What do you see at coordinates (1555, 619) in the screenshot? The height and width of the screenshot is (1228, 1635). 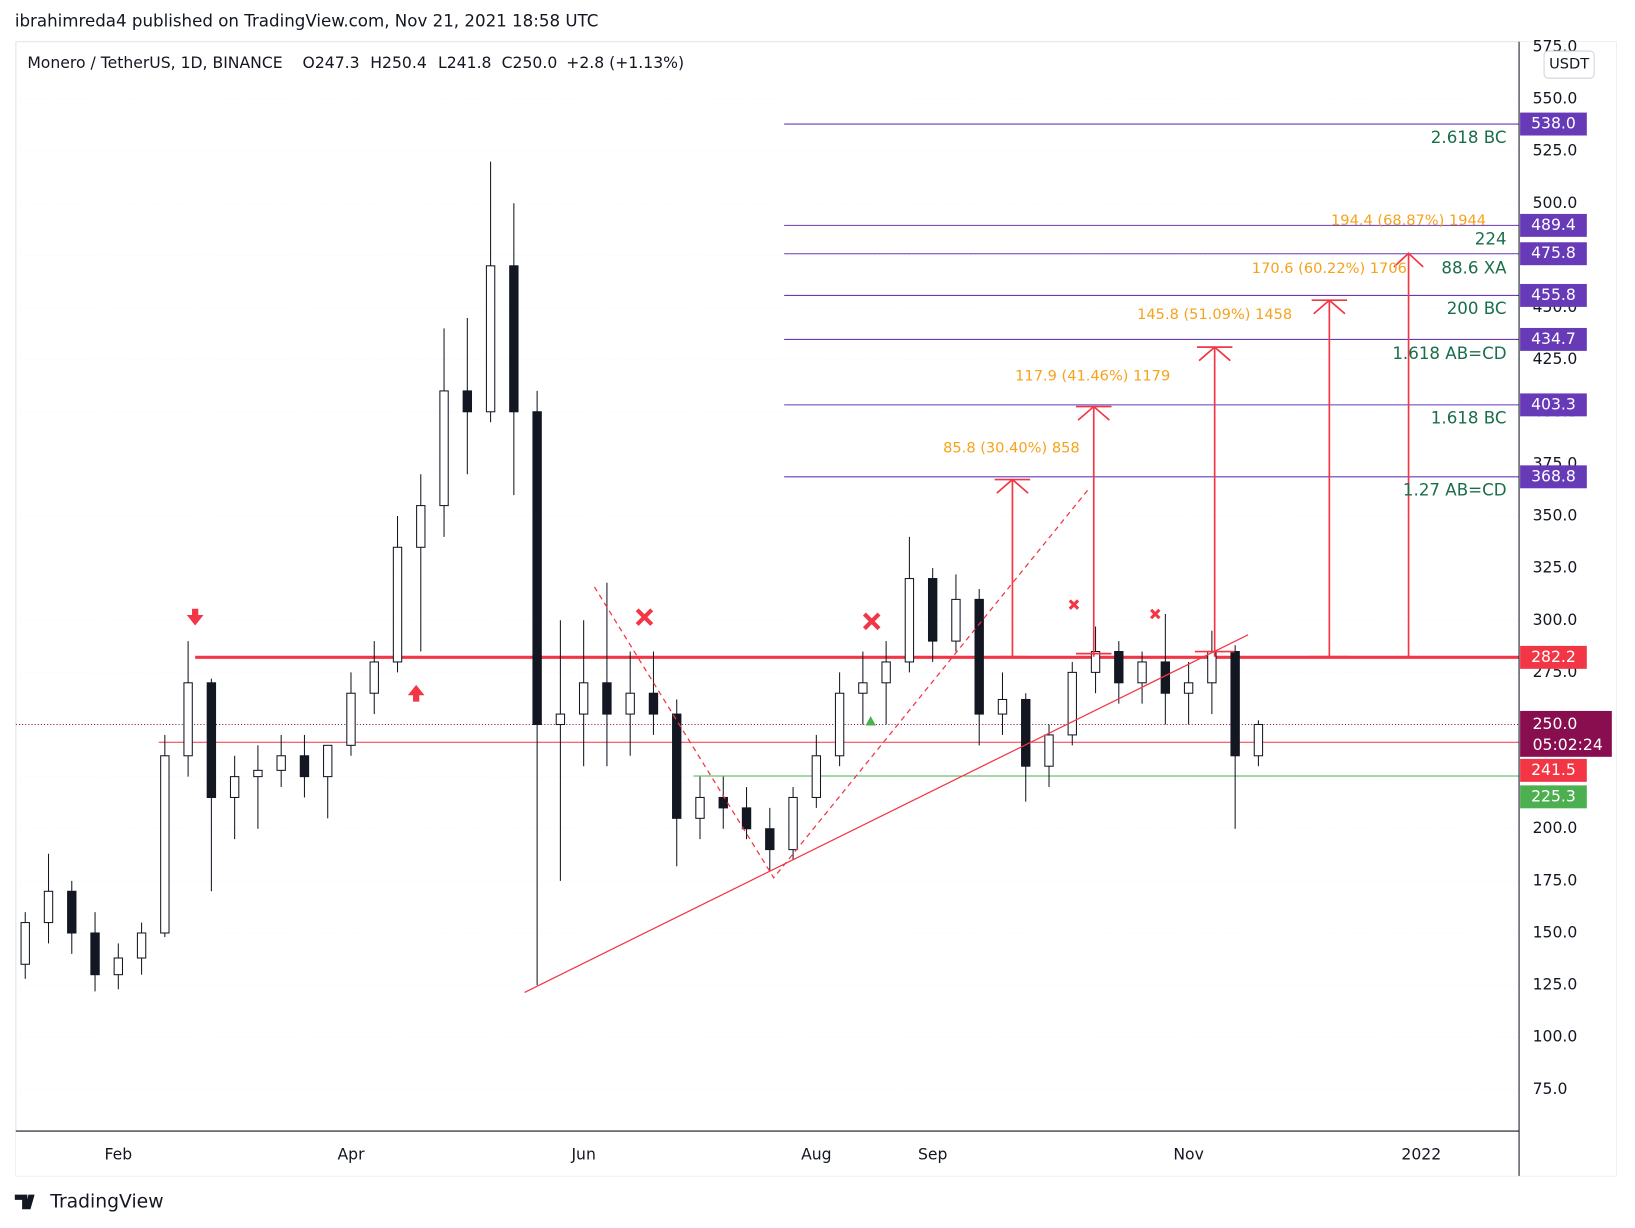 I see `y-tick-label: 300.0` at bounding box center [1555, 619].